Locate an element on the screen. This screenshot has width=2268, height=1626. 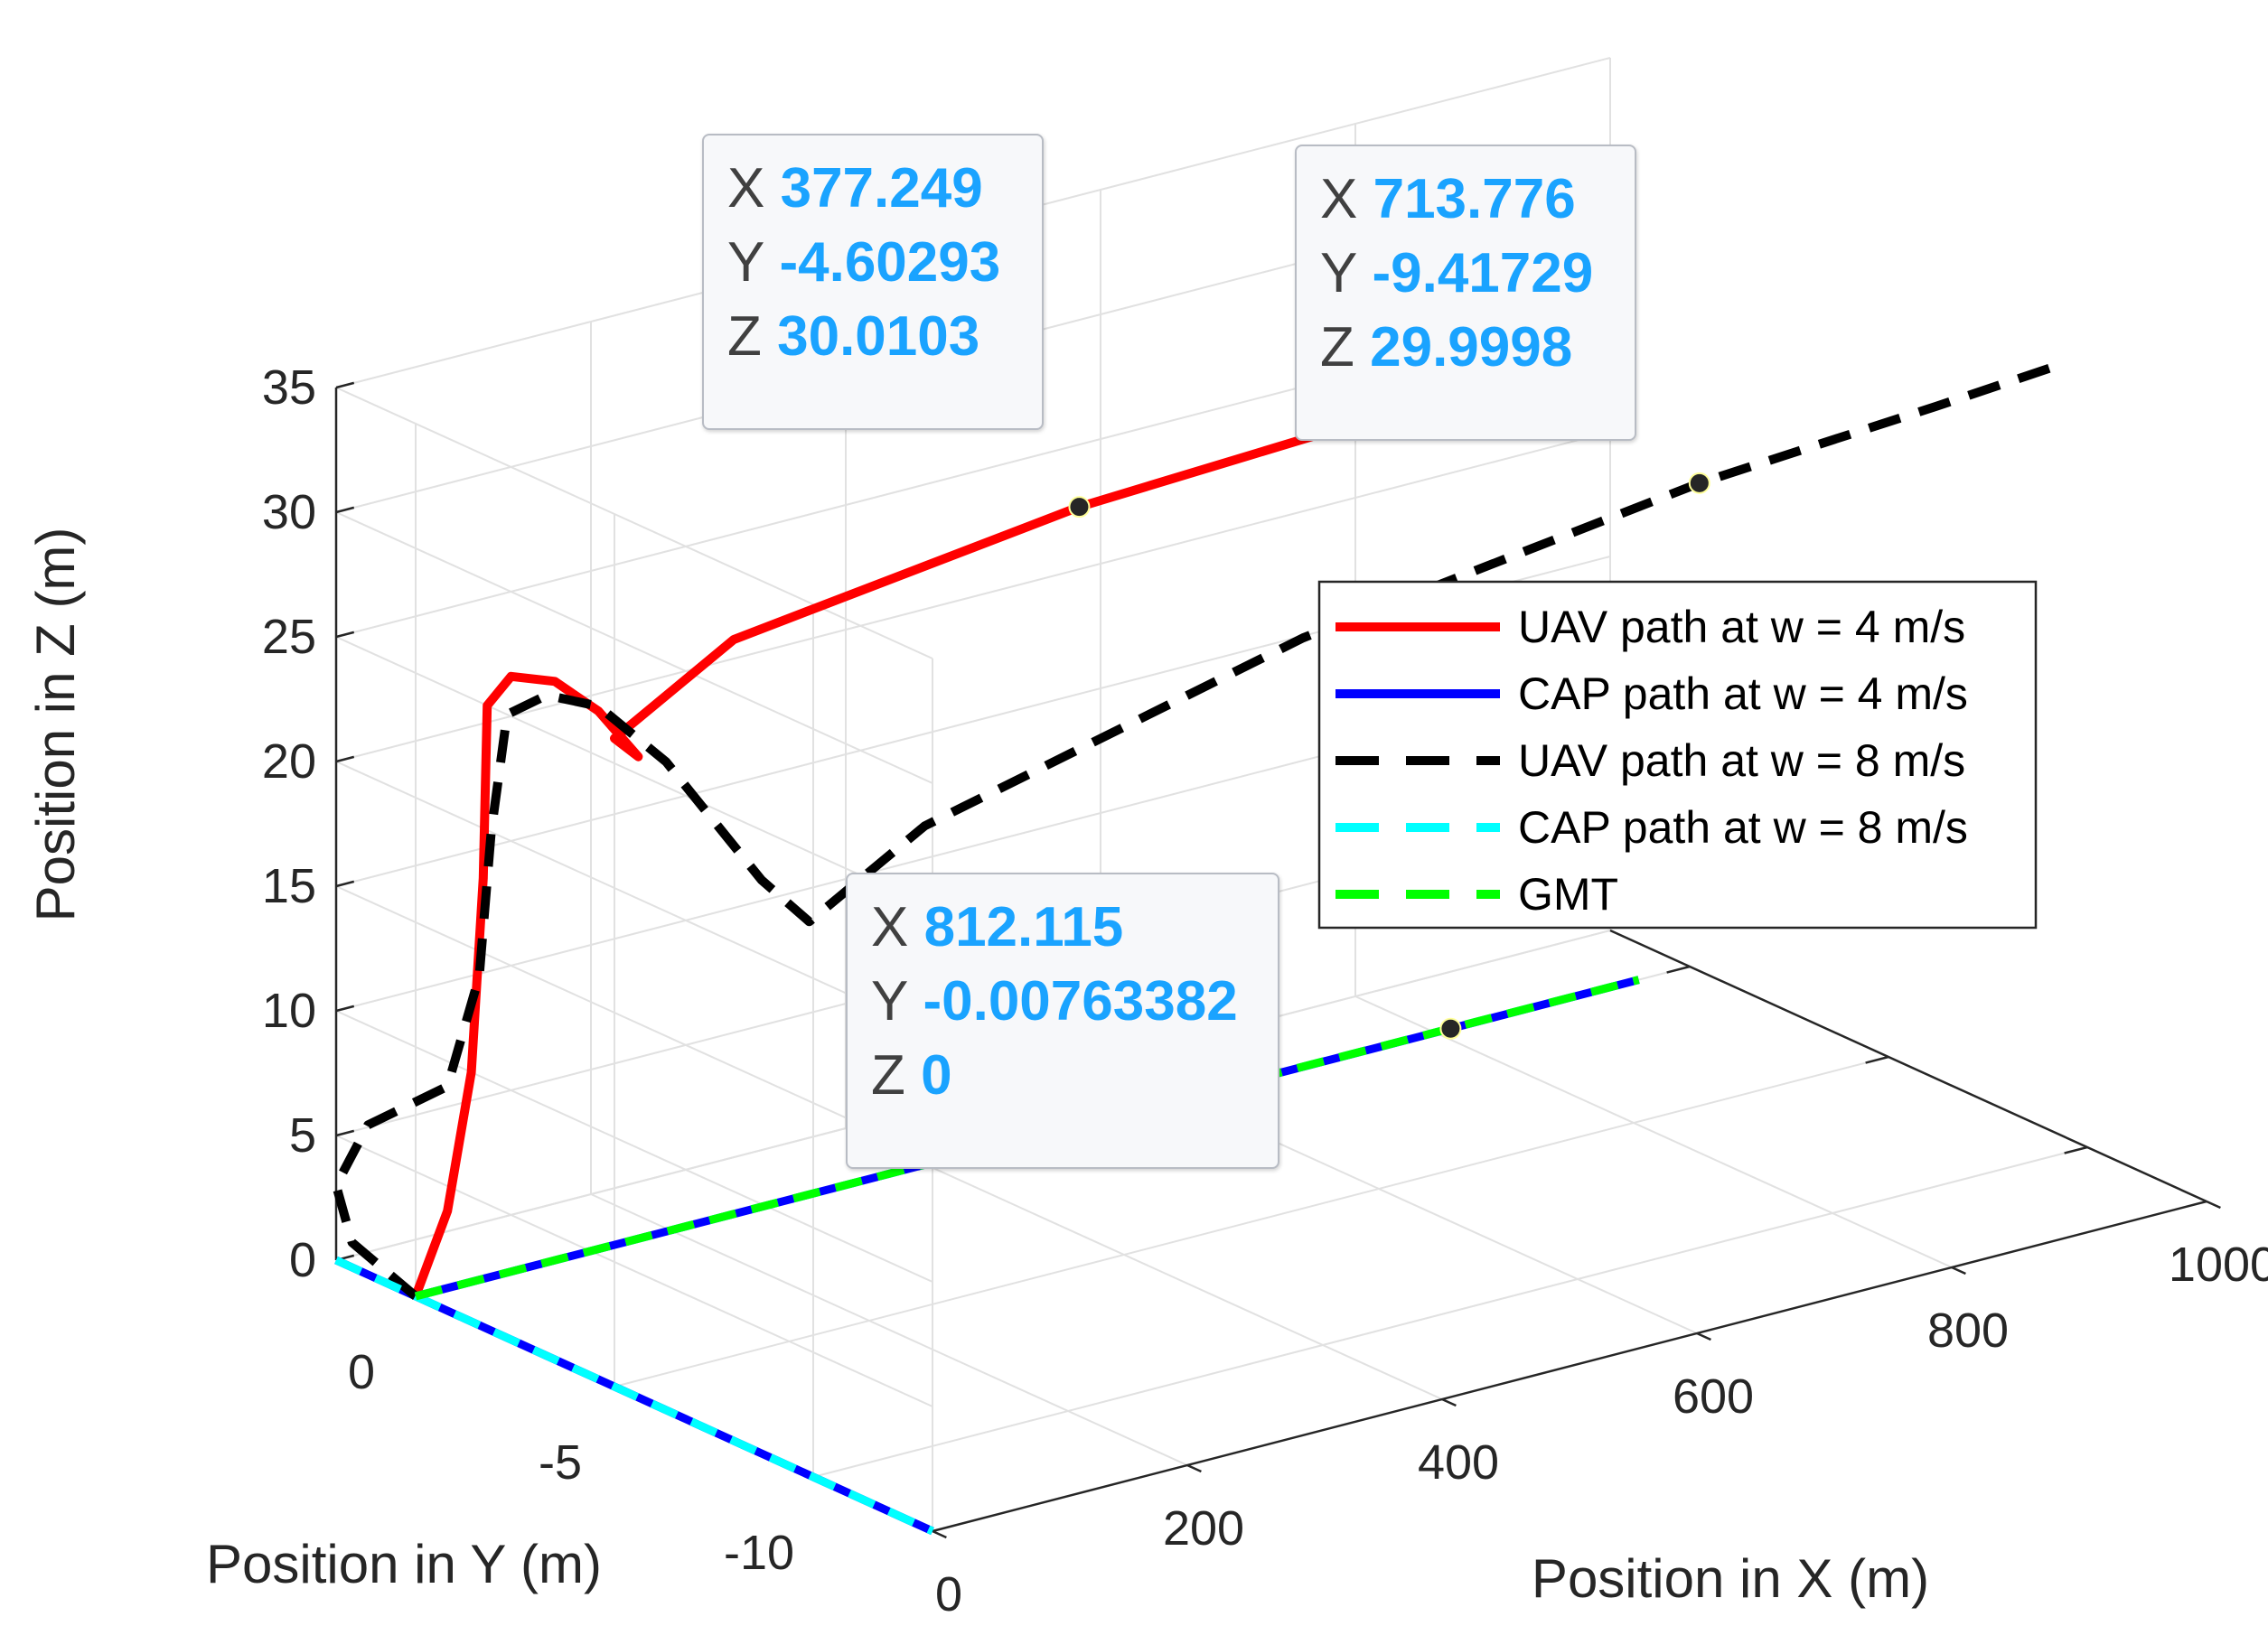
datatip-2-y-value: -9.41729 is located at coordinates (1483, 273).